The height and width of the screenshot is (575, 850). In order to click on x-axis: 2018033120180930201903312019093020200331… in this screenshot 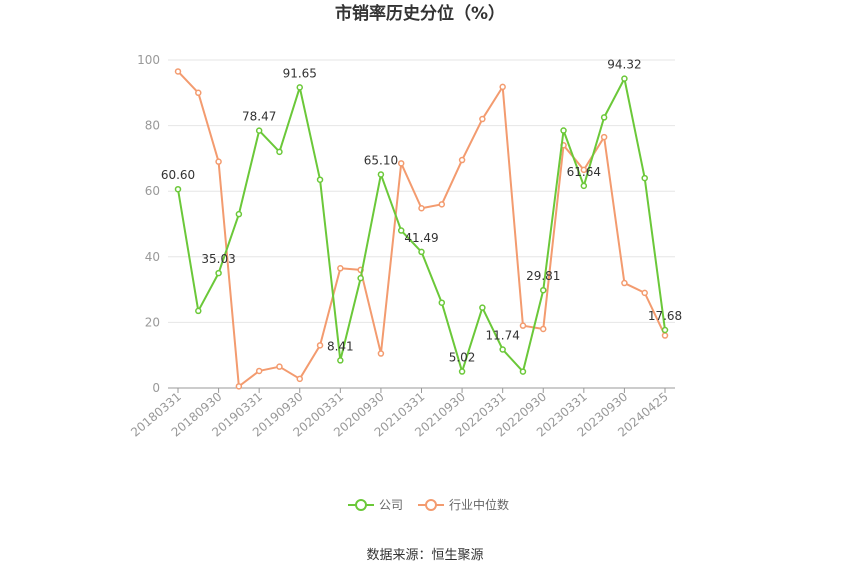, I will do `click(401, 413)`.